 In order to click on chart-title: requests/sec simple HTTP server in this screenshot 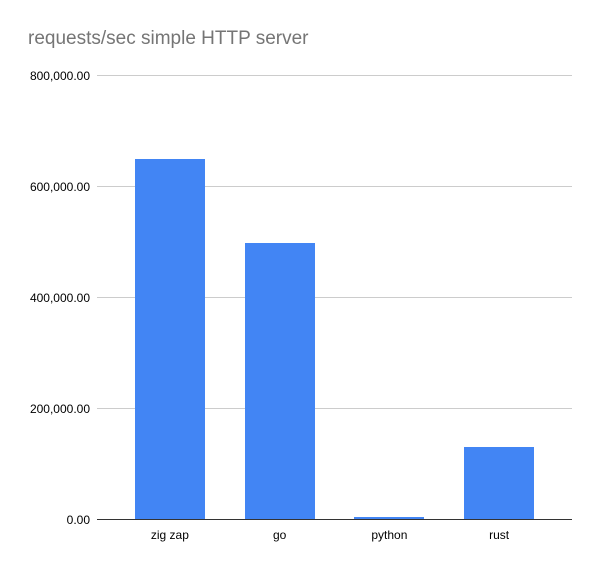, I will do `click(168, 38)`.